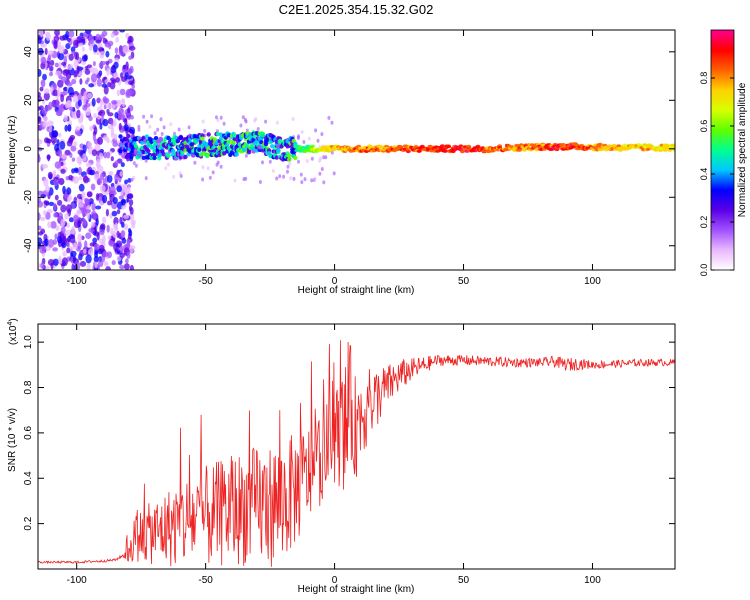 The width and height of the screenshot is (750, 600). What do you see at coordinates (13, 319) in the screenshot?
I see `snr-multiplier-close: )` at bounding box center [13, 319].